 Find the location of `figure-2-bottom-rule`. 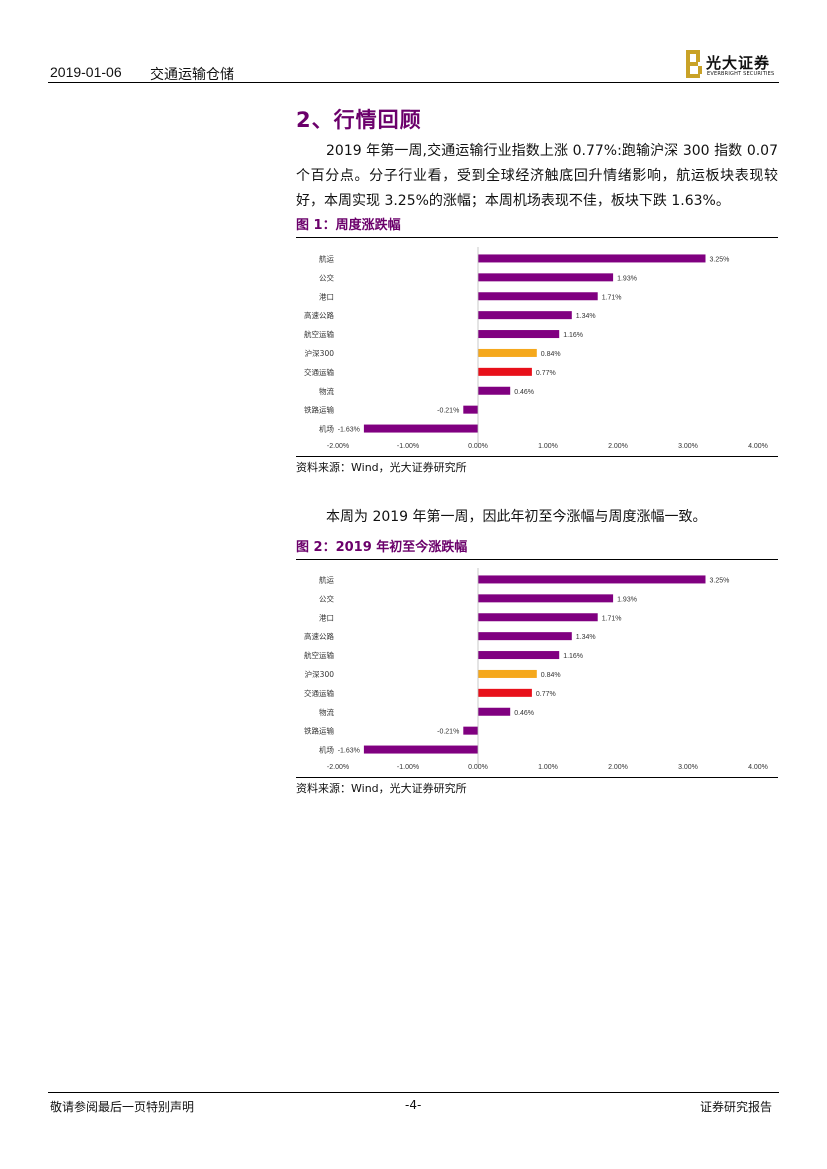

figure-2-bottom-rule is located at coordinates (537, 777).